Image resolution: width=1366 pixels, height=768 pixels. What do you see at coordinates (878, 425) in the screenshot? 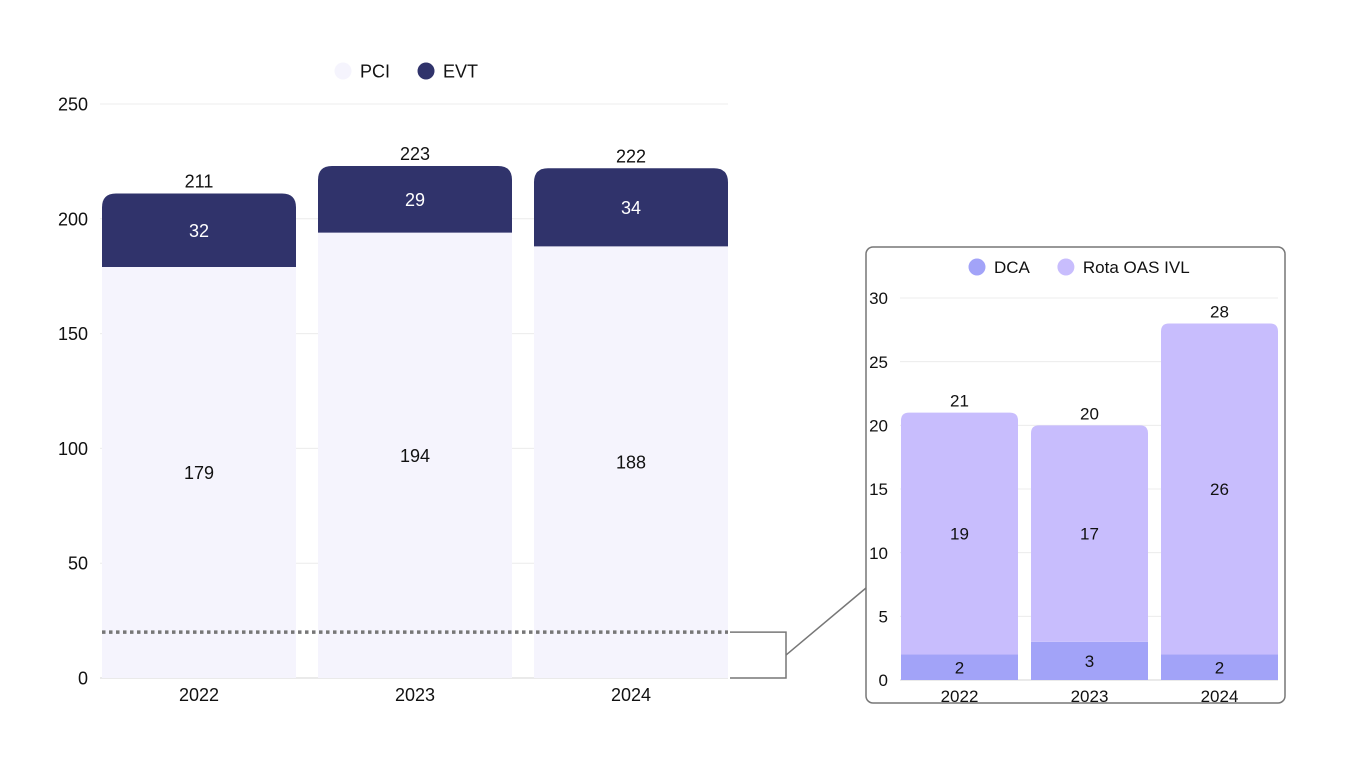
I see `y-tick-label: 20` at bounding box center [878, 425].